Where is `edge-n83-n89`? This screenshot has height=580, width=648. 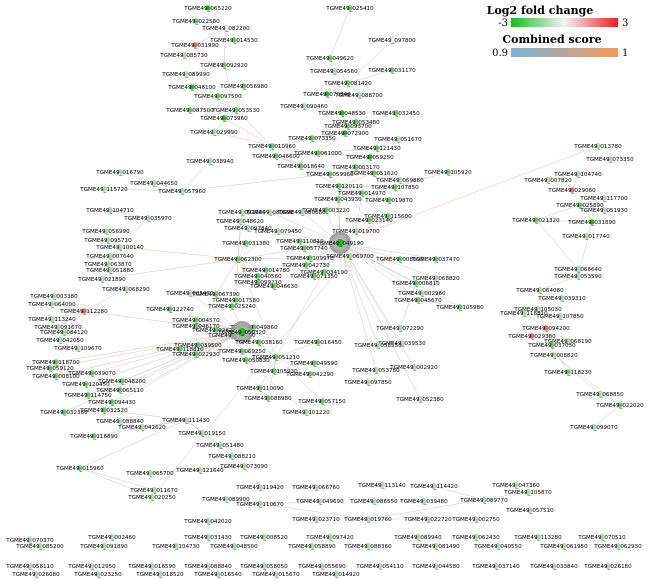
edge-n83-n89 is located at coordinates (248, 270).